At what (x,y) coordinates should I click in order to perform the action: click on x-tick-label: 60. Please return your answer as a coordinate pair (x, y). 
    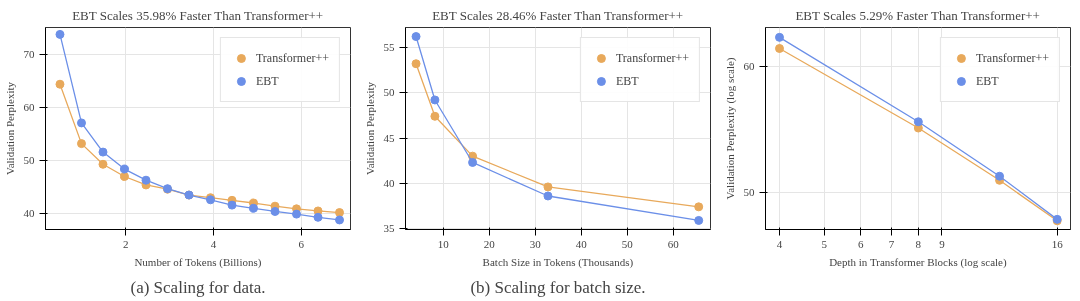
    Looking at the image, I should click on (673, 243).